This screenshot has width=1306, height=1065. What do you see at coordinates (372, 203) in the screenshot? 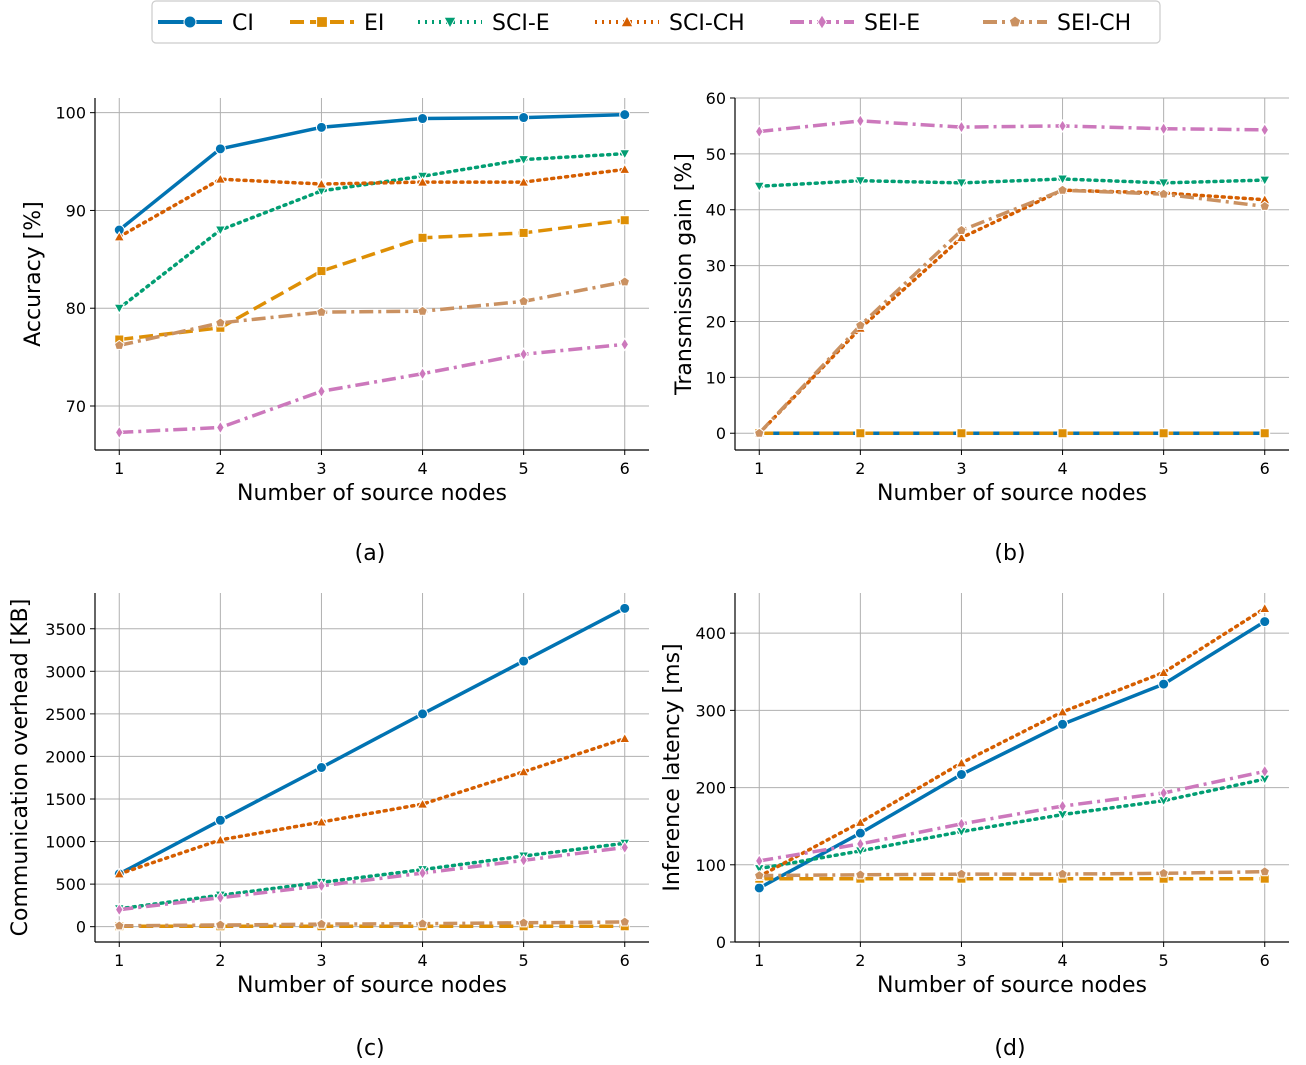
I see `series-line-sci-ch` at bounding box center [372, 203].